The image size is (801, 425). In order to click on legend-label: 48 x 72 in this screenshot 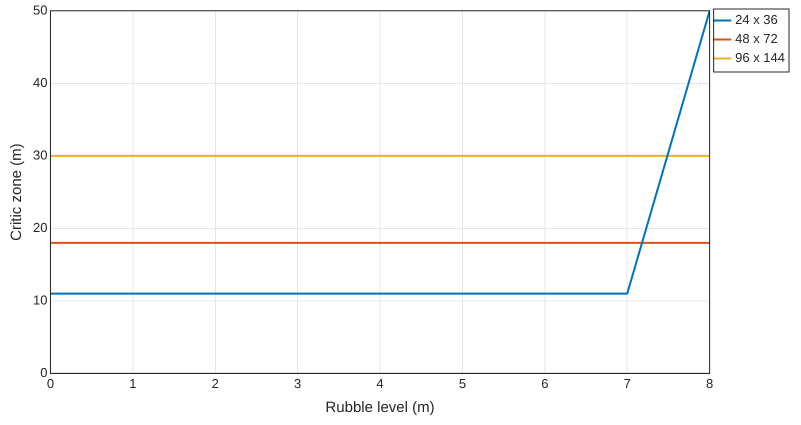, I will do `click(756, 38)`.